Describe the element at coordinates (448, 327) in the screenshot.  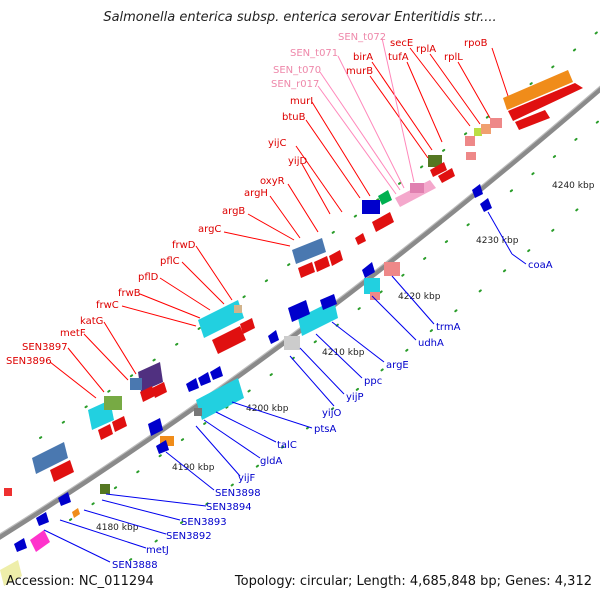
I see `gene-label-trmA: trmA` at that location.